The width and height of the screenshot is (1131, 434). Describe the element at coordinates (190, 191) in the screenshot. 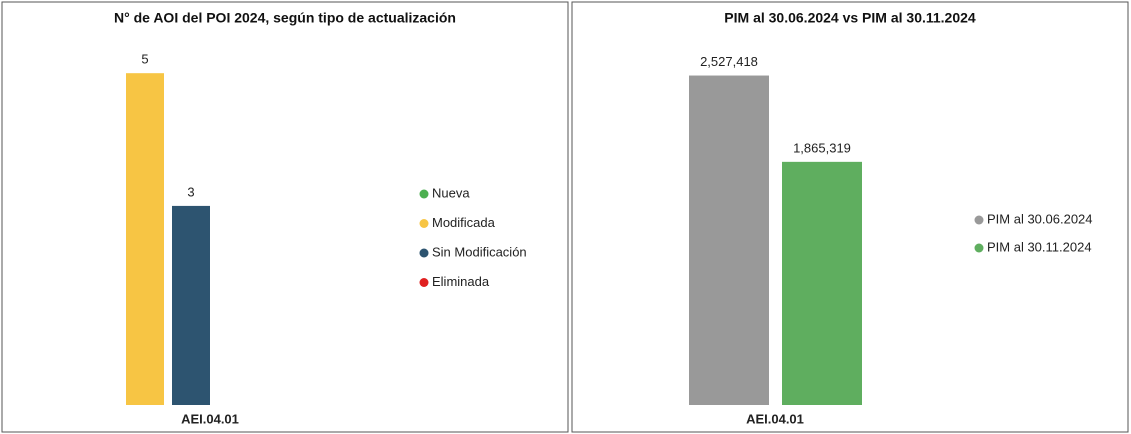

I see `data-label: 3` at that location.